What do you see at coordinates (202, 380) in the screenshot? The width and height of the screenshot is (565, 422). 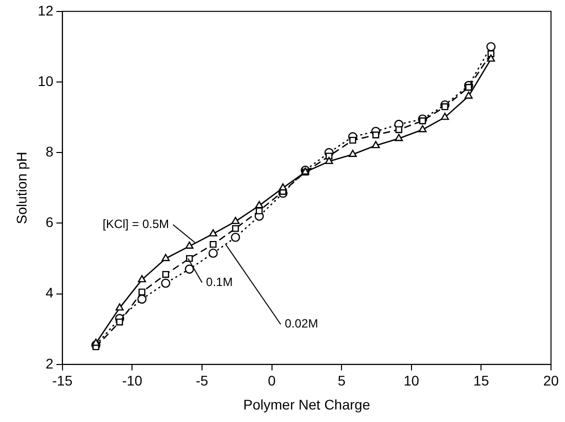 I see `x-tick-label: -5` at bounding box center [202, 380].